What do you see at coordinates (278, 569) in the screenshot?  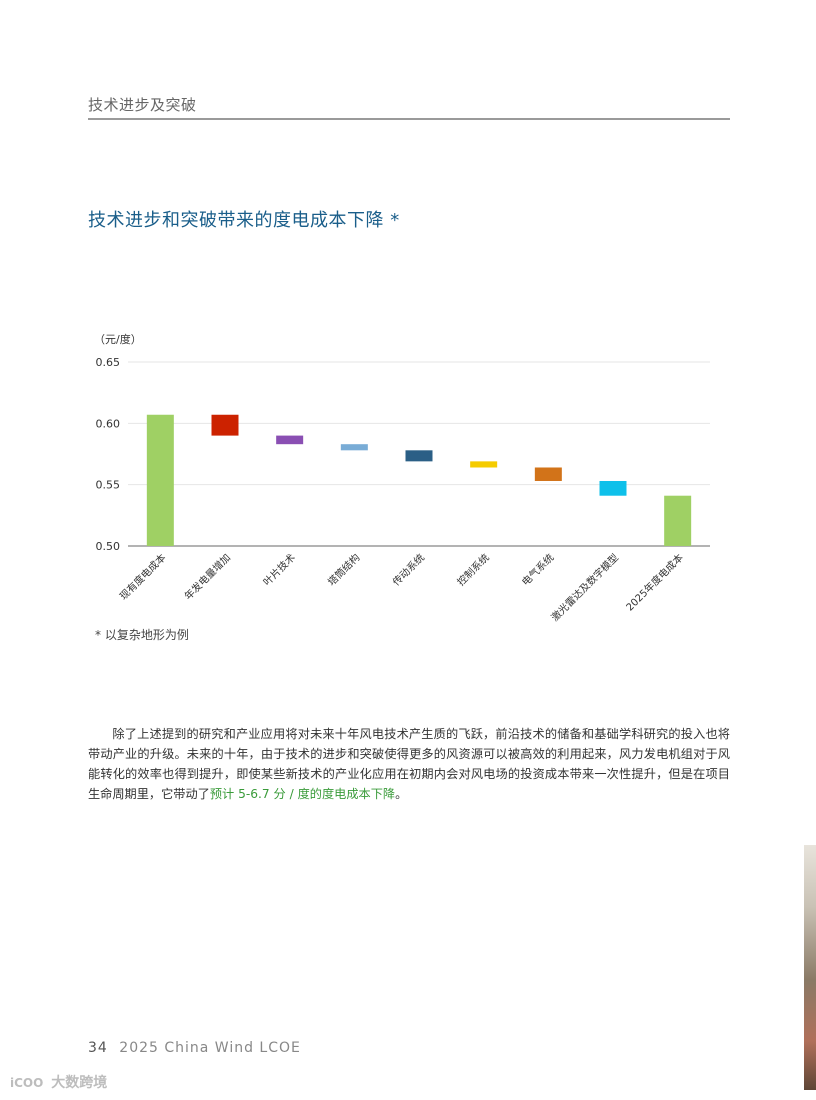 I see `x-category-label: 叶片技术` at bounding box center [278, 569].